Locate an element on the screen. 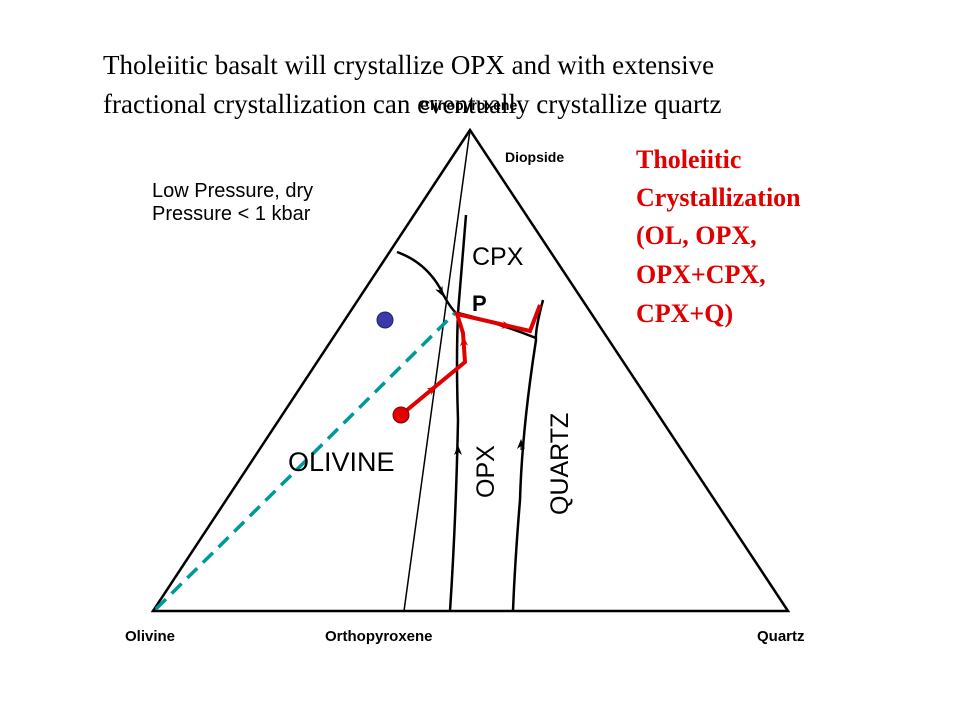  crystallization-path is located at coordinates (470, 360).